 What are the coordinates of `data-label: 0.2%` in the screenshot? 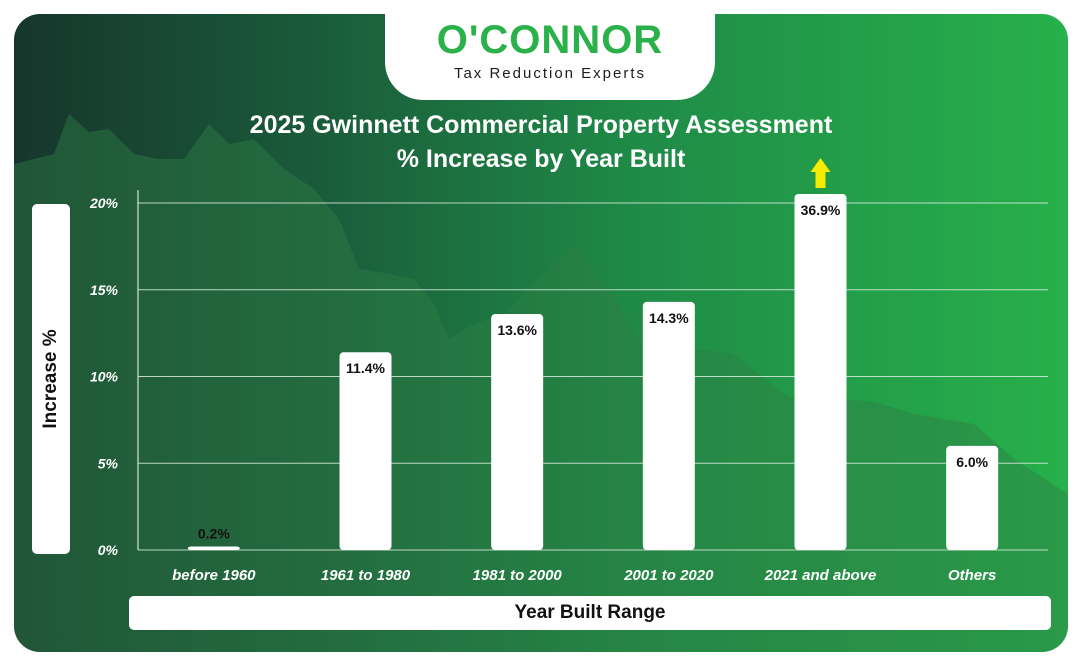 It's located at (214, 534).